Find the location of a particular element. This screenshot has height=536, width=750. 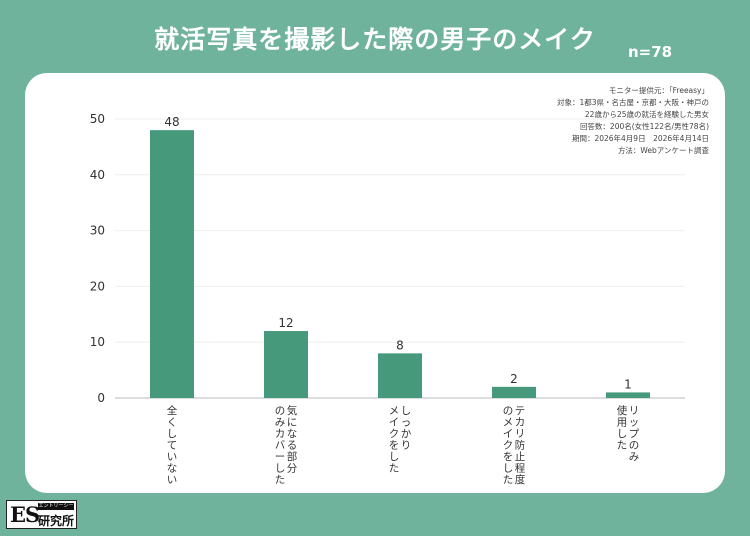

survey-info-line: モニター提供元：「Freeasy」 is located at coordinates (658, 90).